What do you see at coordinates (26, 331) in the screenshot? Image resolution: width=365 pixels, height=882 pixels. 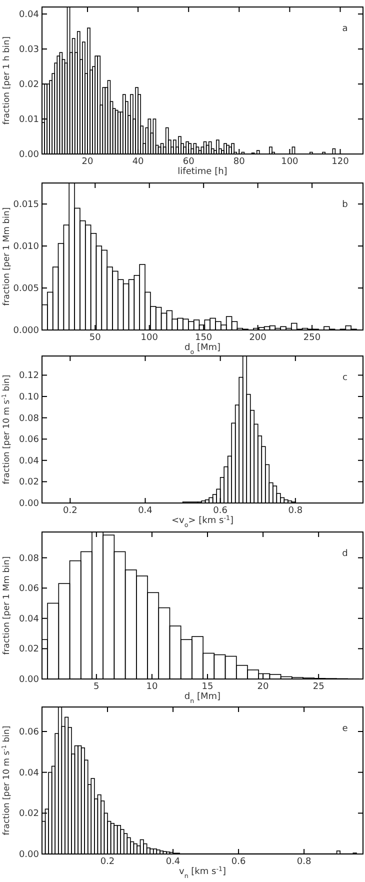 I see `y-tick-label: 0.000` at bounding box center [26, 331].